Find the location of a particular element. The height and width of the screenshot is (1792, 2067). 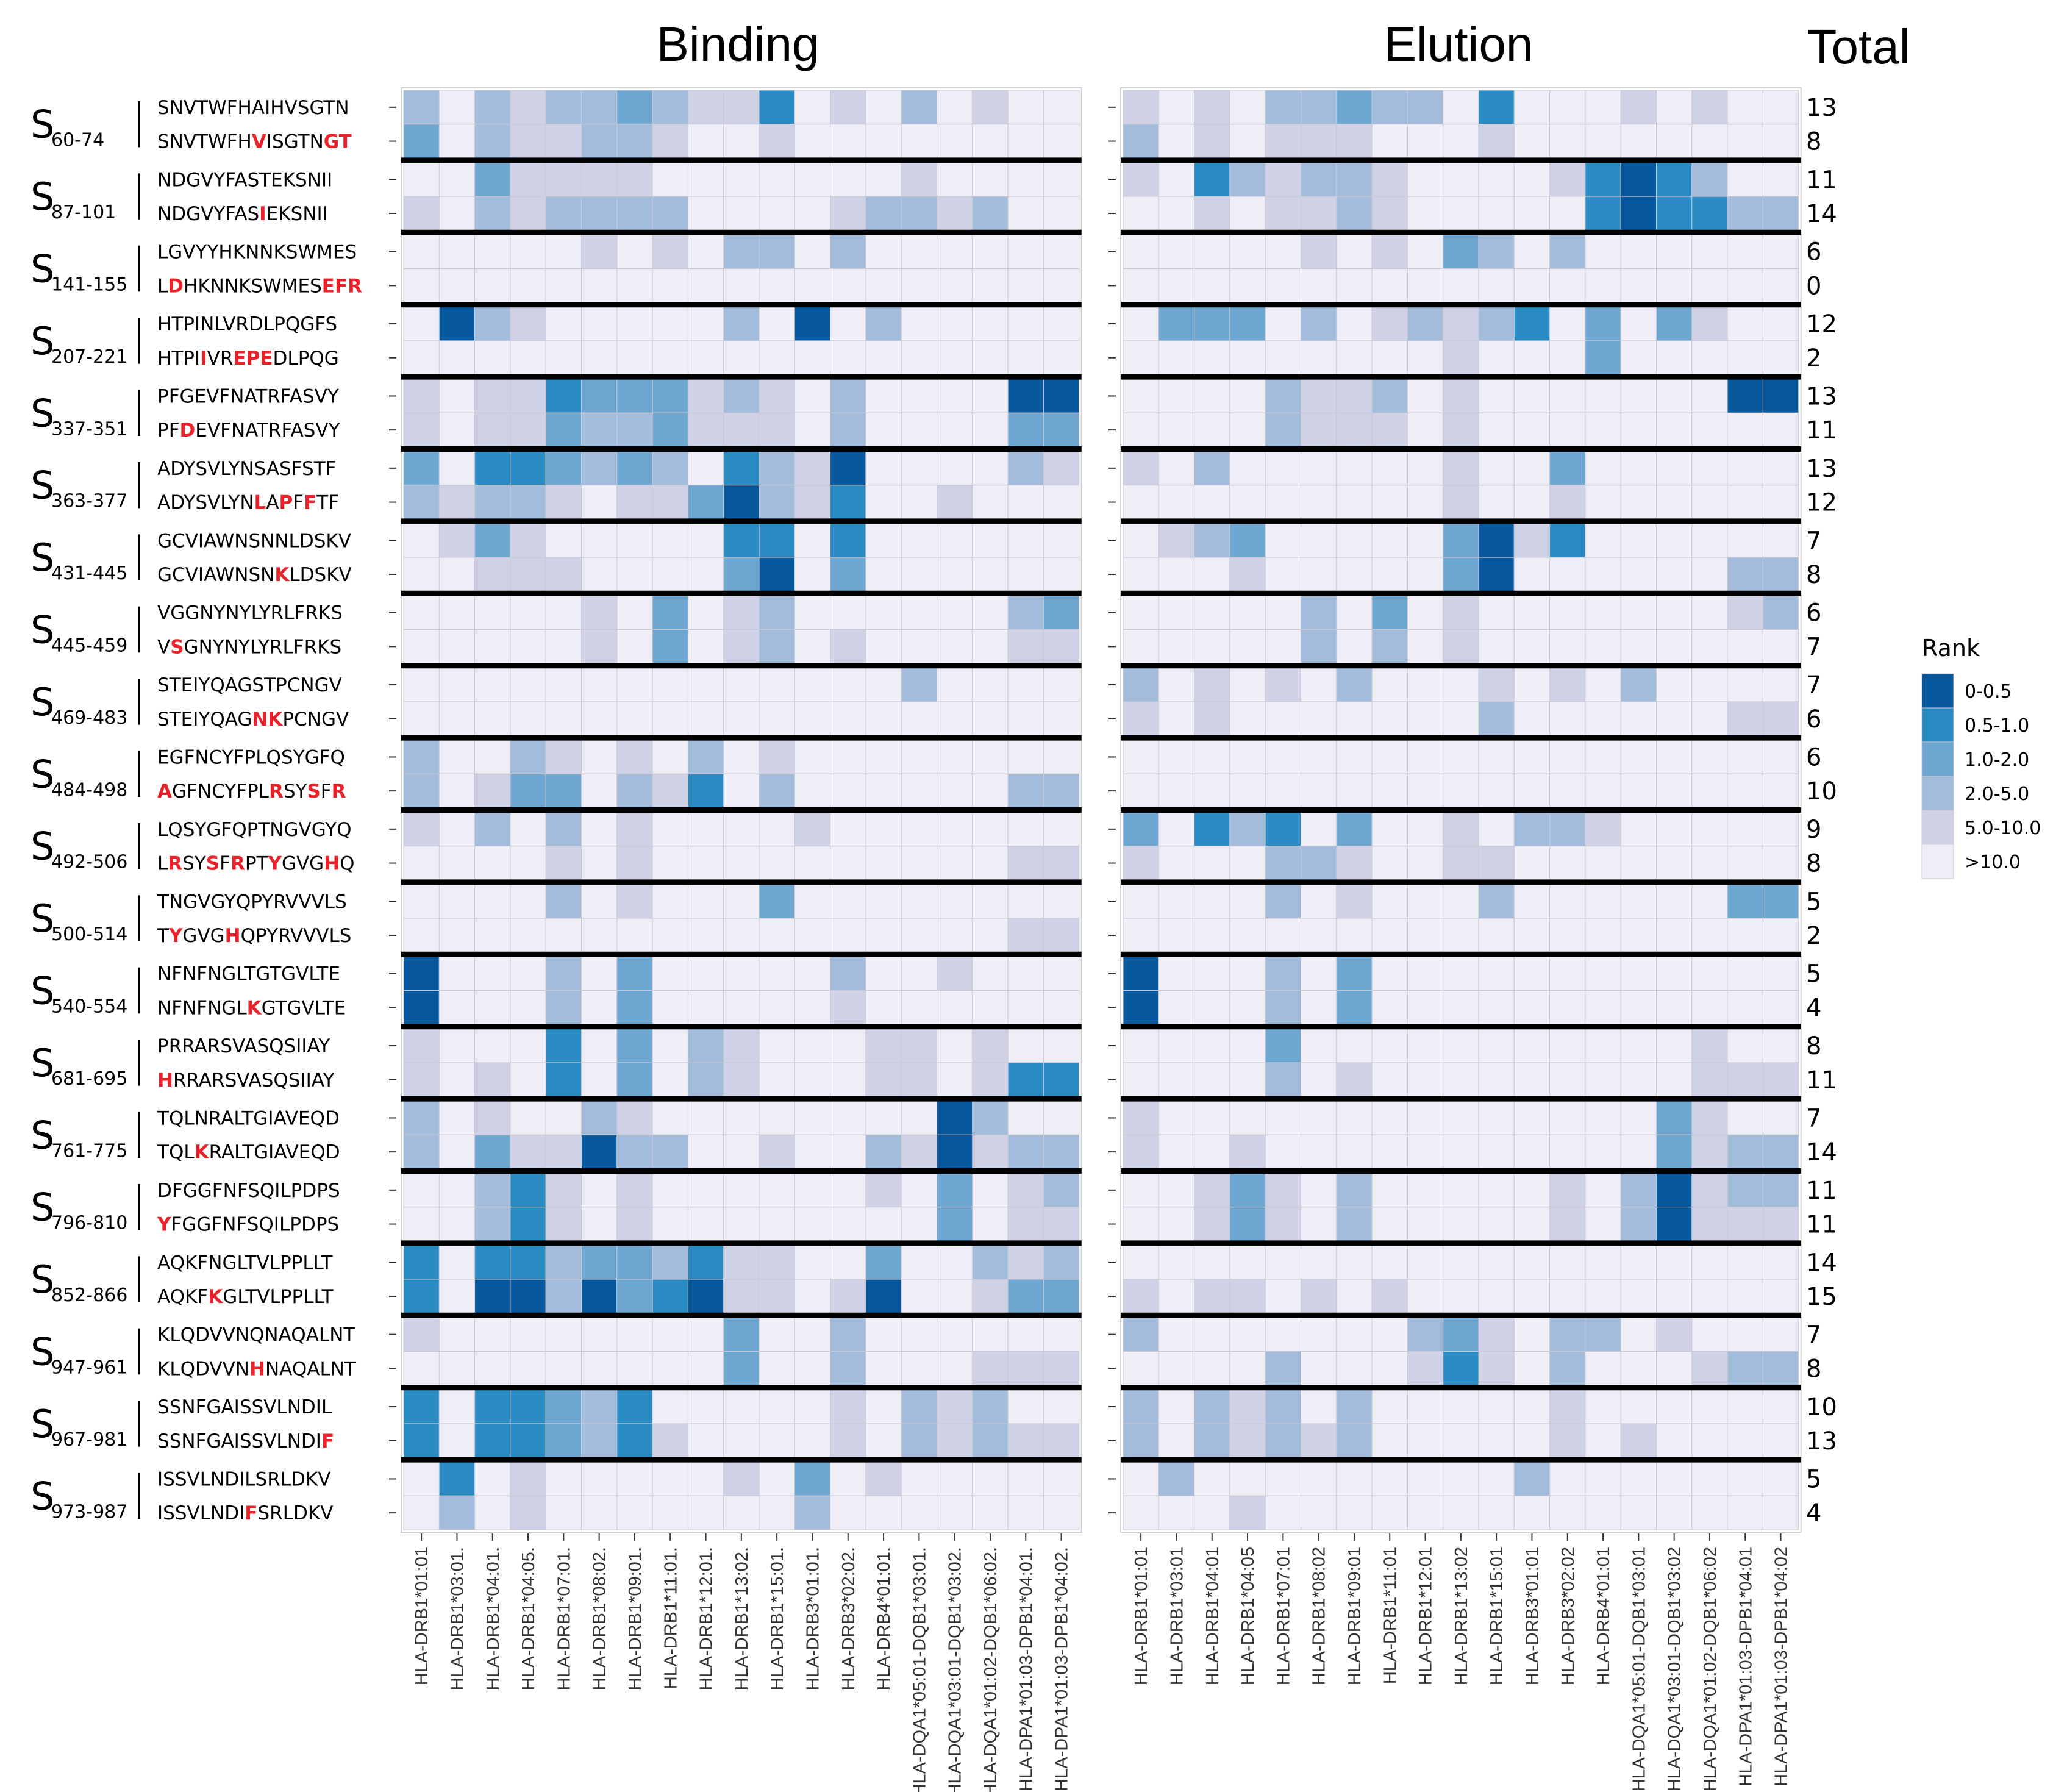

peptide-sequence: PFDEVFNATRFASVY is located at coordinates (248, 430).